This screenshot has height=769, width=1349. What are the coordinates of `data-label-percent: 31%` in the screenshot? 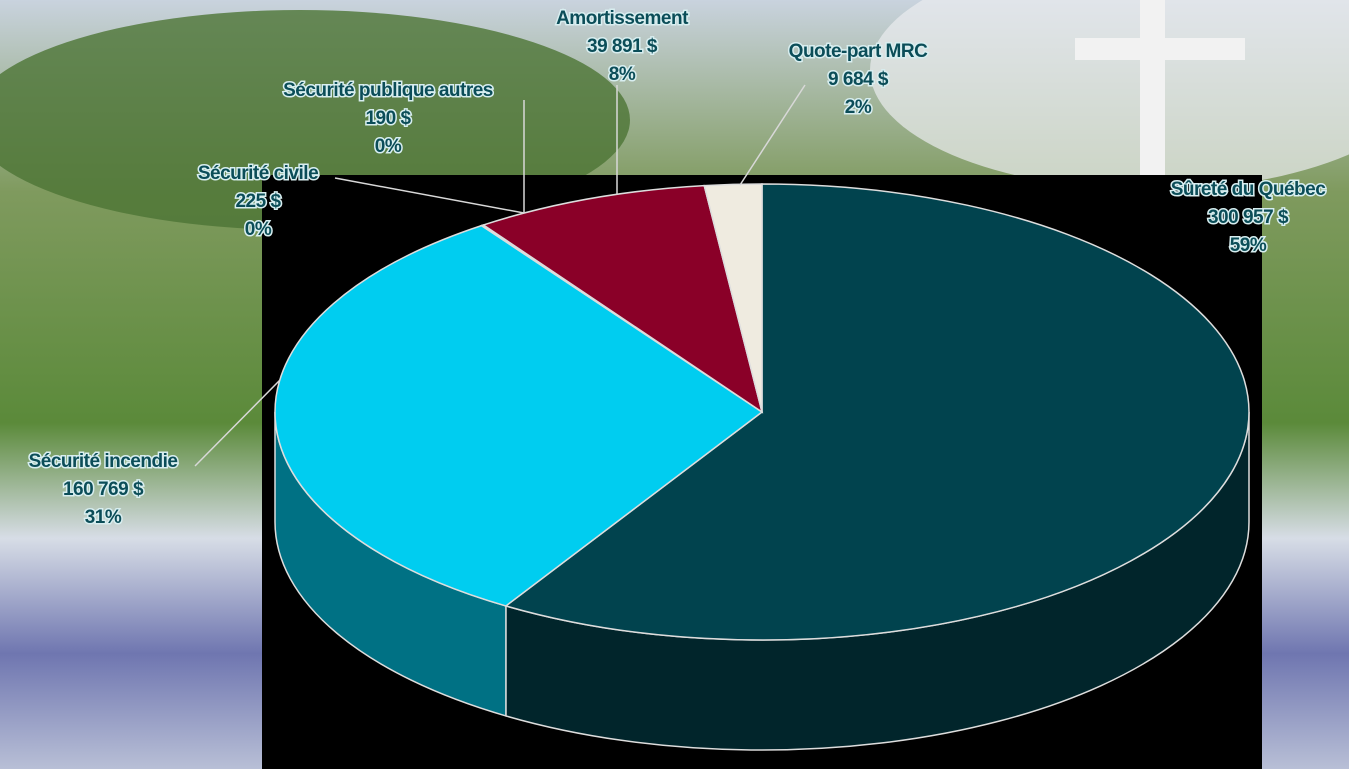 It's located at (103, 517).